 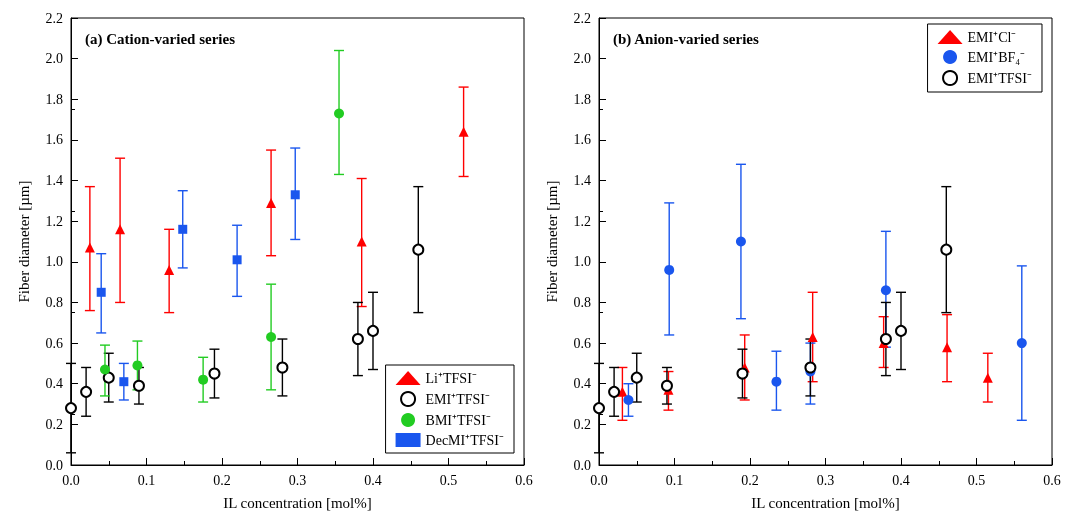 I want to click on legend-label: DecMI⁺TFSI⁻, so click(x=464, y=440).